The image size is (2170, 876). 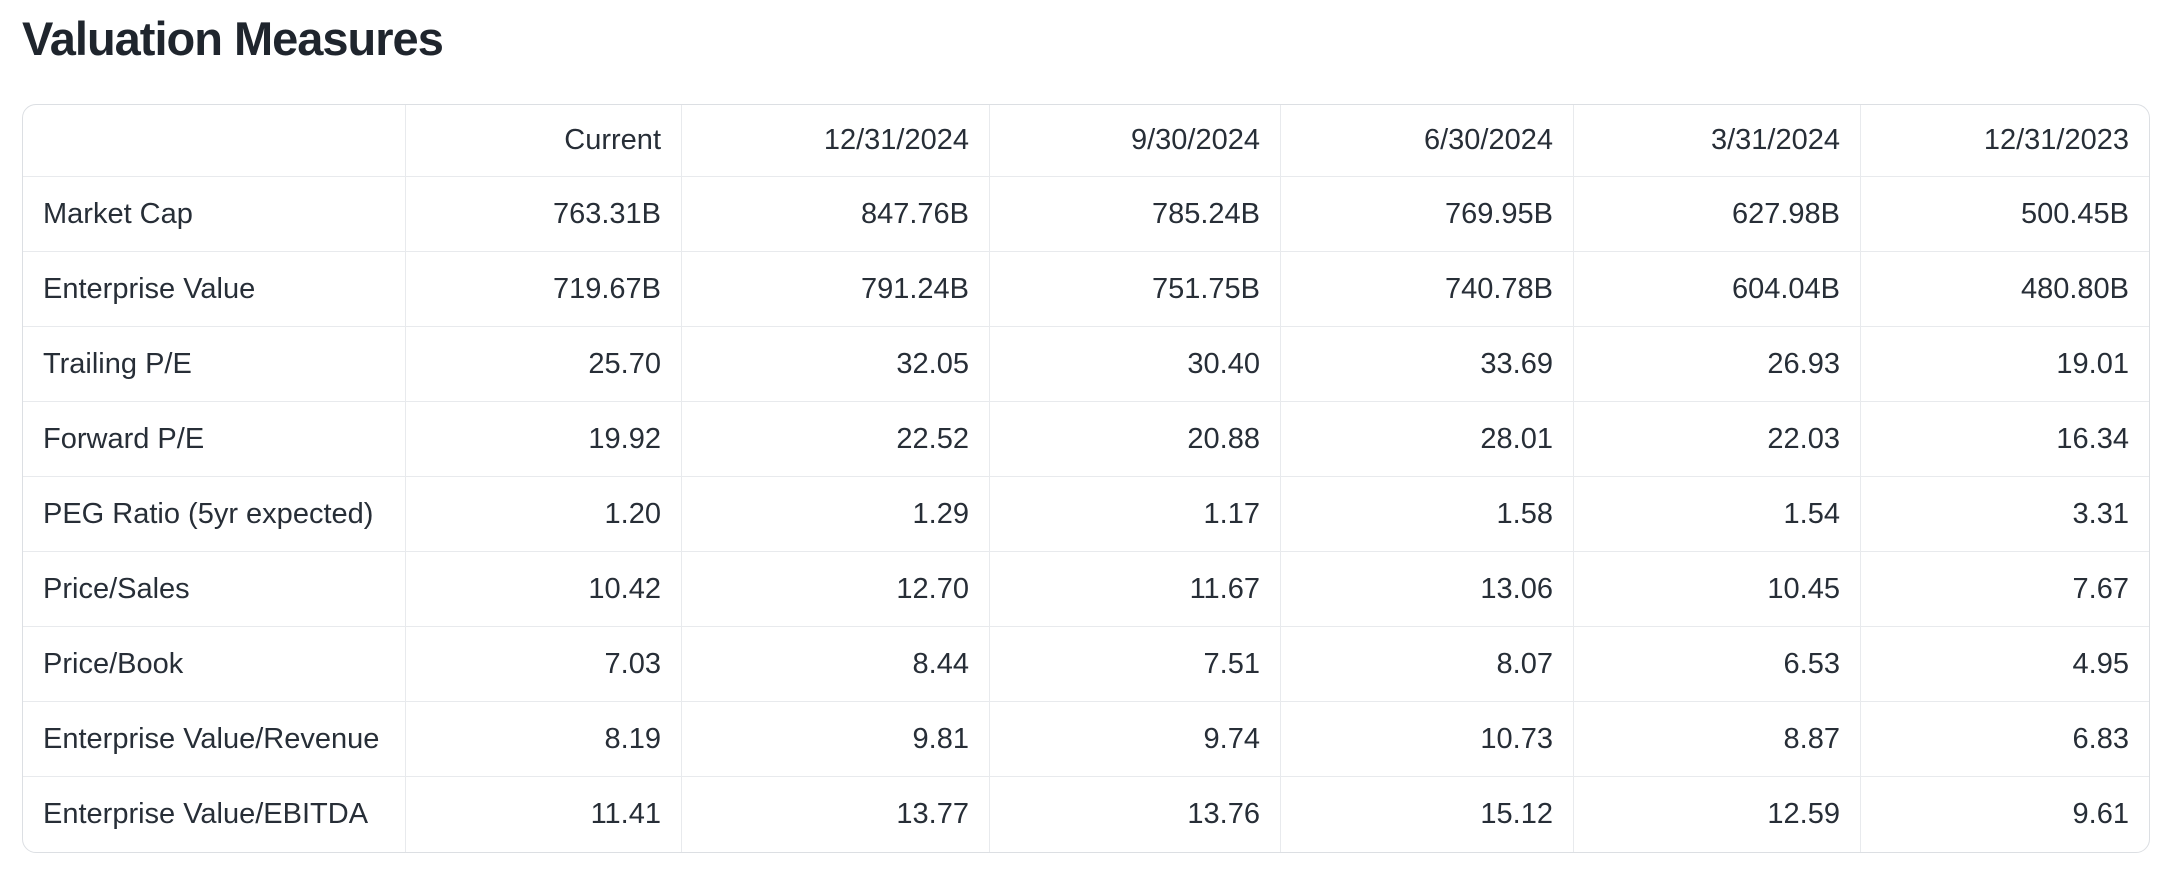 What do you see at coordinates (214, 141) in the screenshot?
I see `header-cell-metric` at bounding box center [214, 141].